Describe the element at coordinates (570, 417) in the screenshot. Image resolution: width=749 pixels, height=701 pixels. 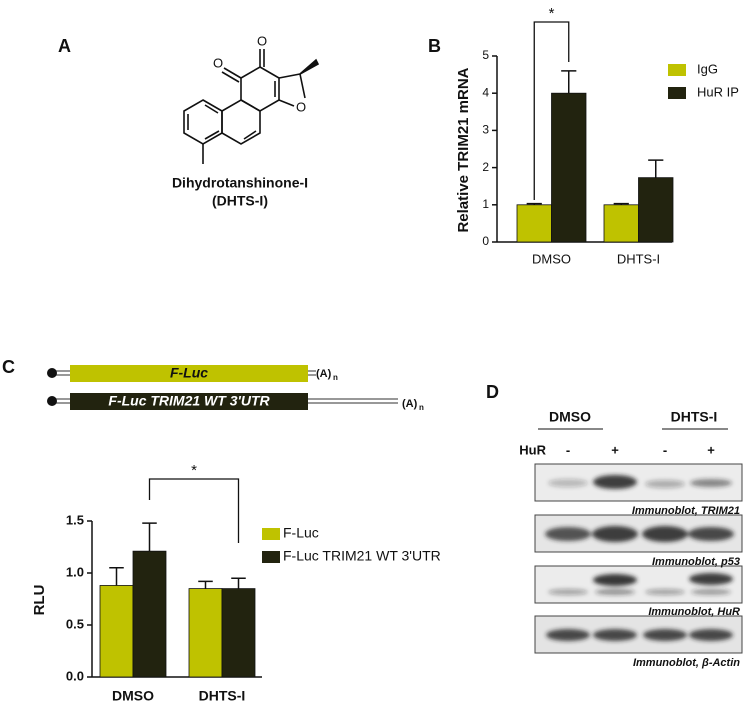
I see `blot-group: DMSO` at that location.